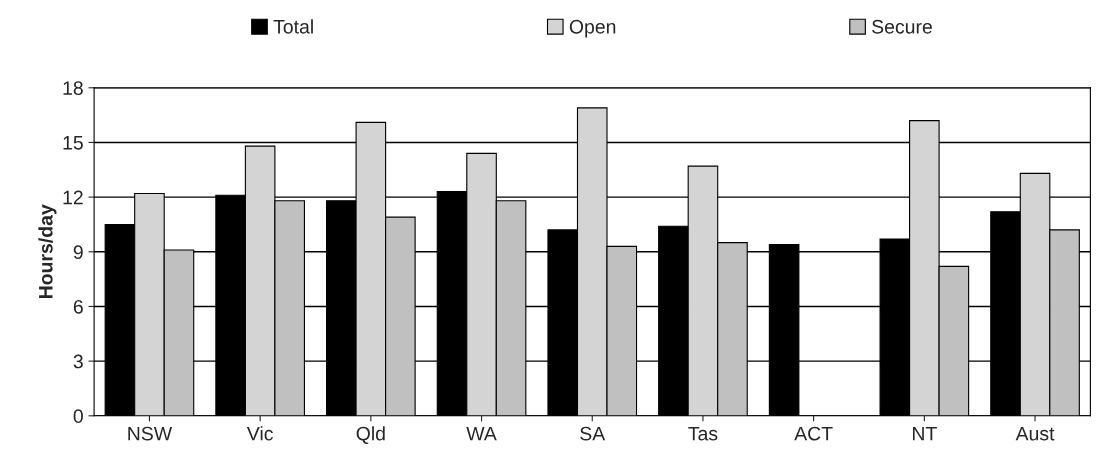  Describe the element at coordinates (293, 26) in the screenshot. I see `legend-label: Total` at that location.